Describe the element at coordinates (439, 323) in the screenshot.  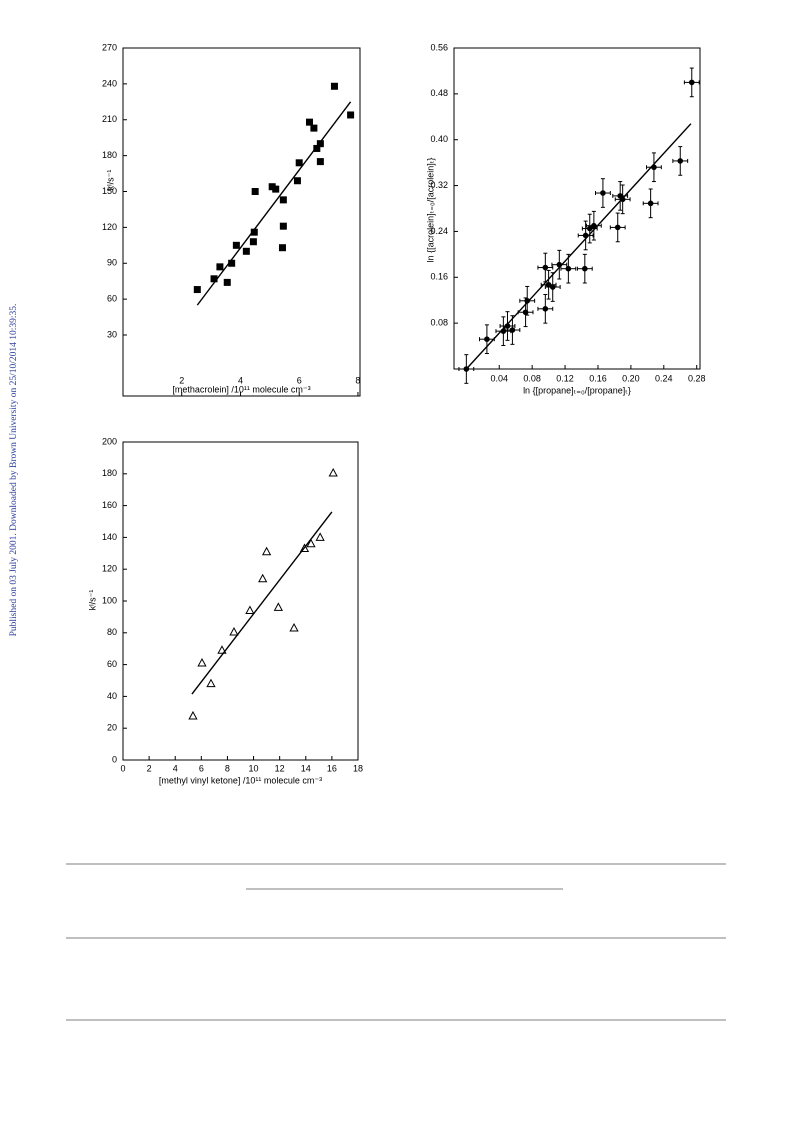
I see `y-tick-label: 0.08` at that location.